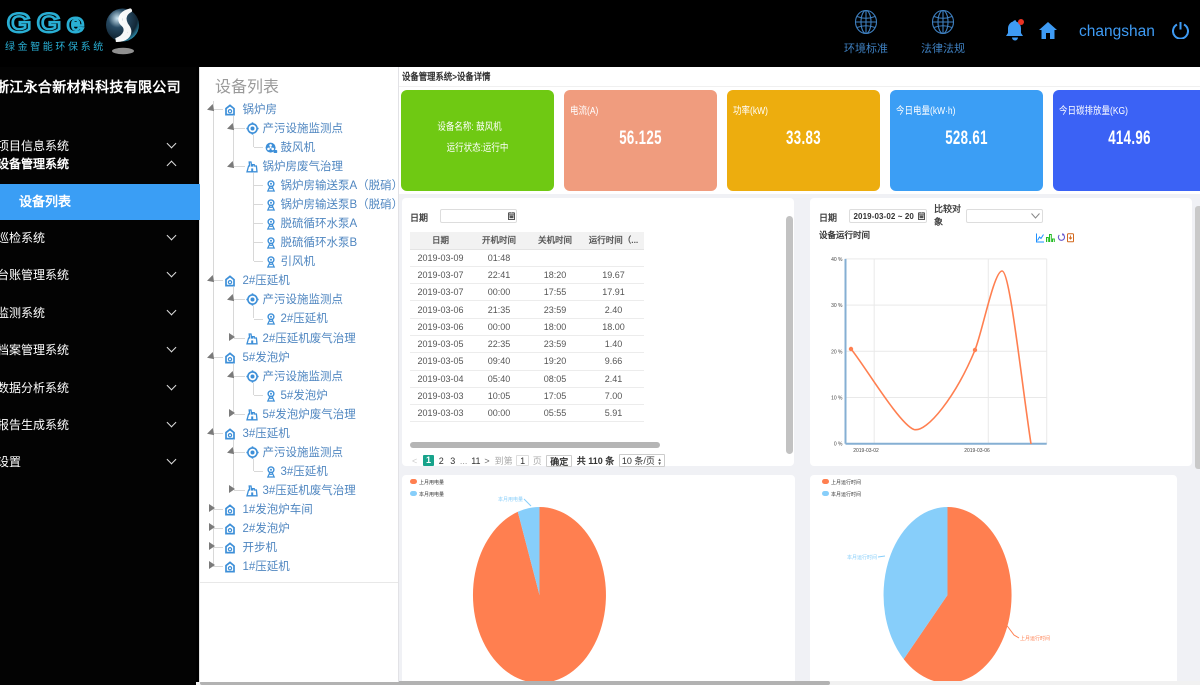  Describe the element at coordinates (1035, 638) in the screenshot. I see `svg-text: 上月运行时间` at that location.